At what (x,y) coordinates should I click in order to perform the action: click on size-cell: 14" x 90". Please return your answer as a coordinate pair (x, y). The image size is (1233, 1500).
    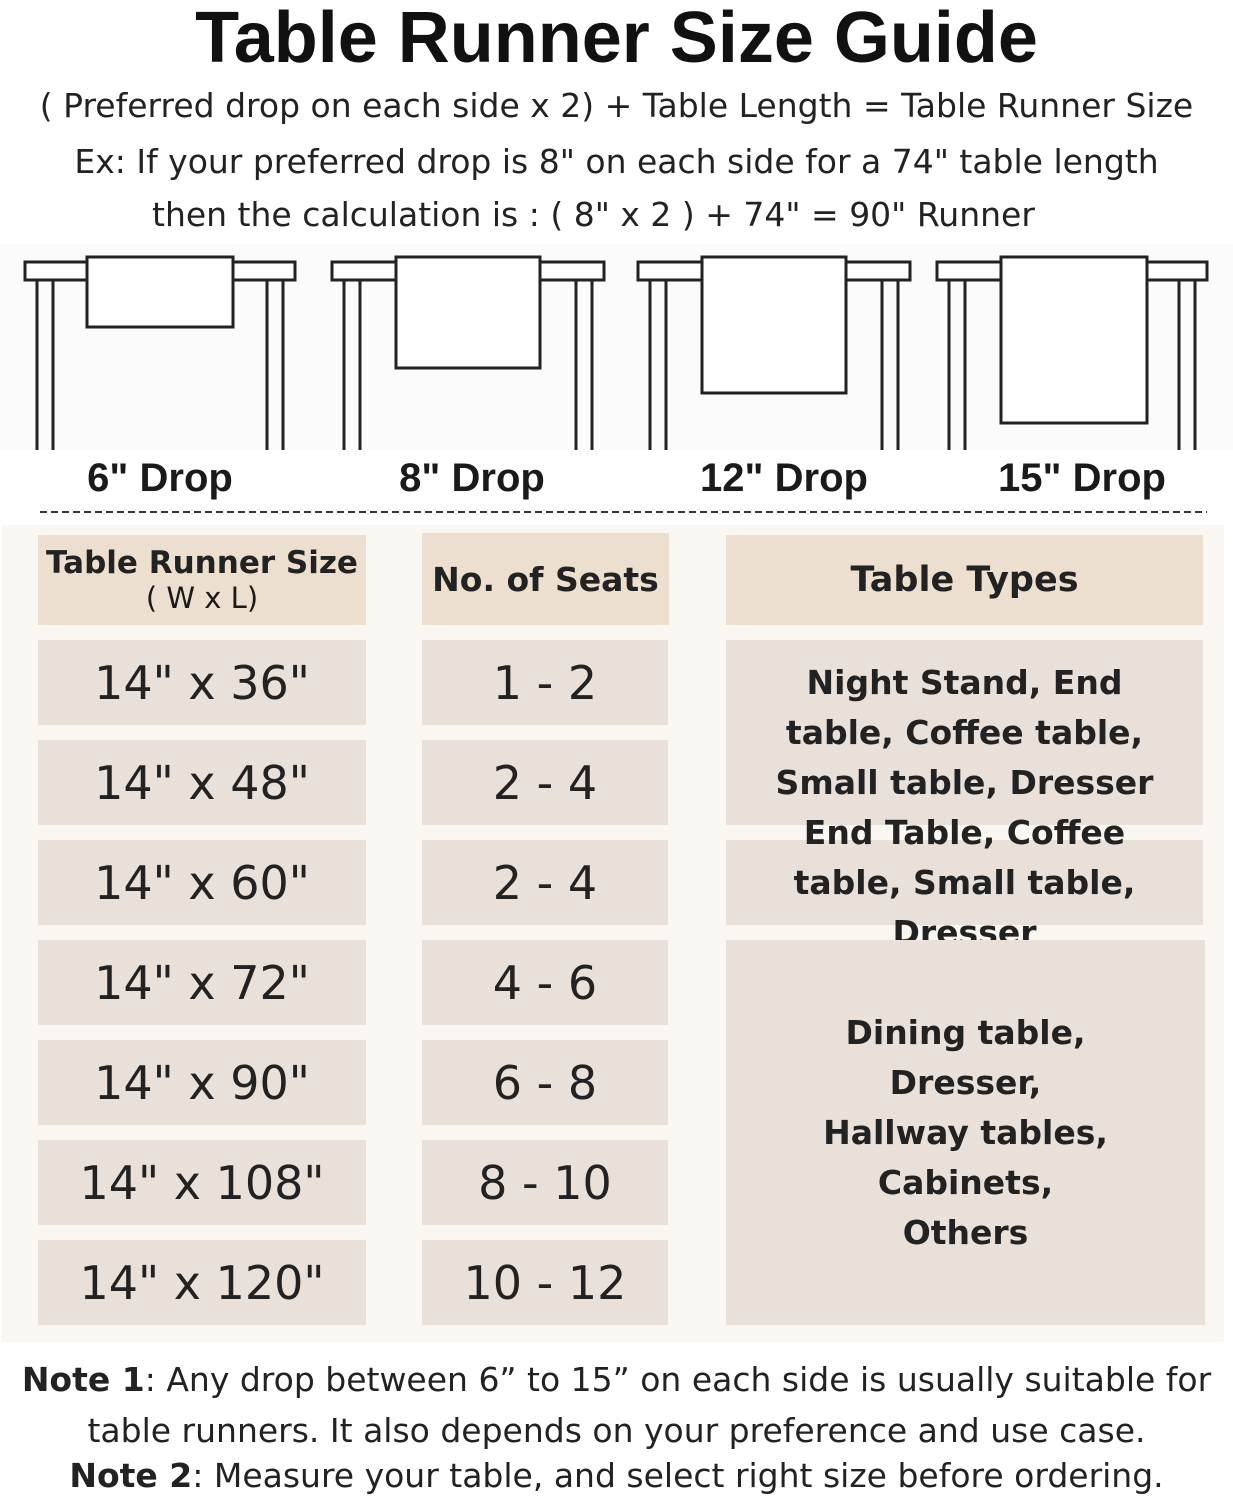
    Looking at the image, I should click on (202, 1082).